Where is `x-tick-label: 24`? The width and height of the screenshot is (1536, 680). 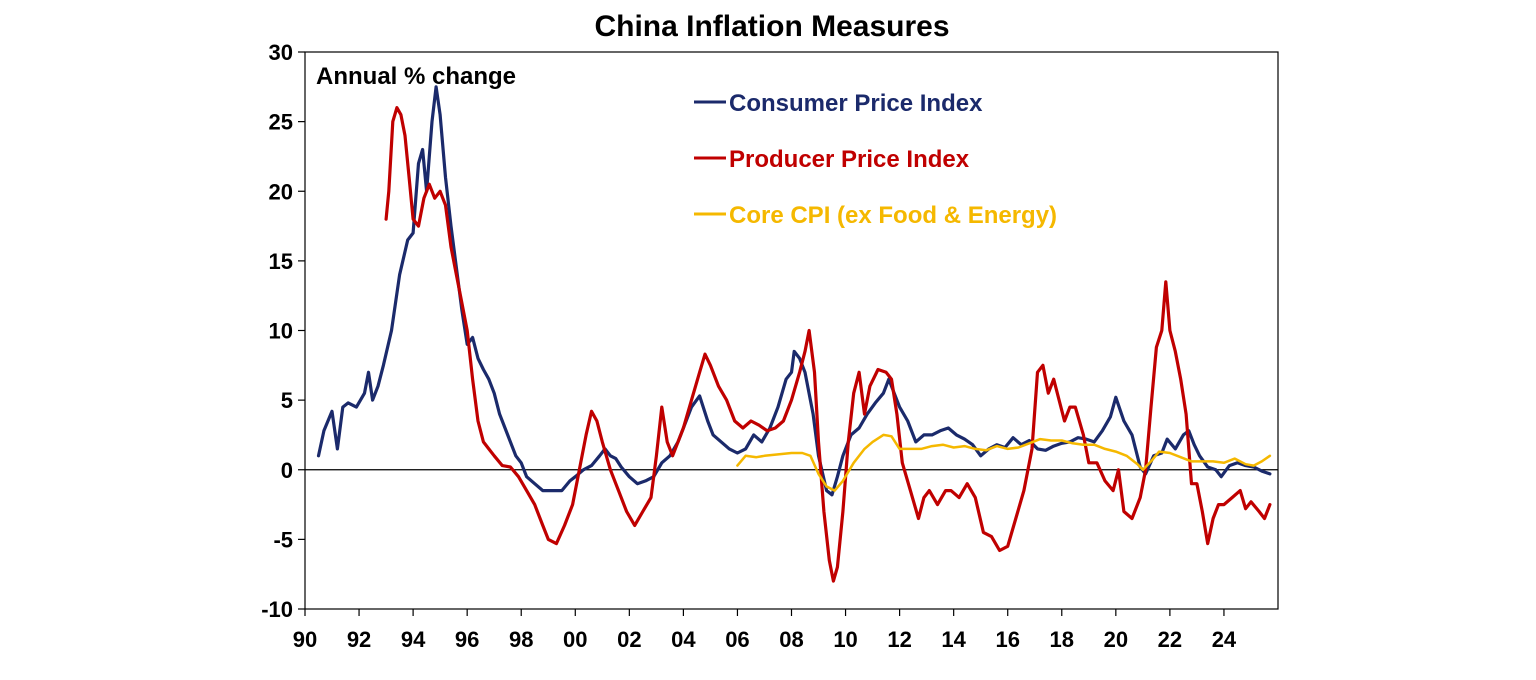
x-tick-label: 24 is located at coordinates (1224, 639).